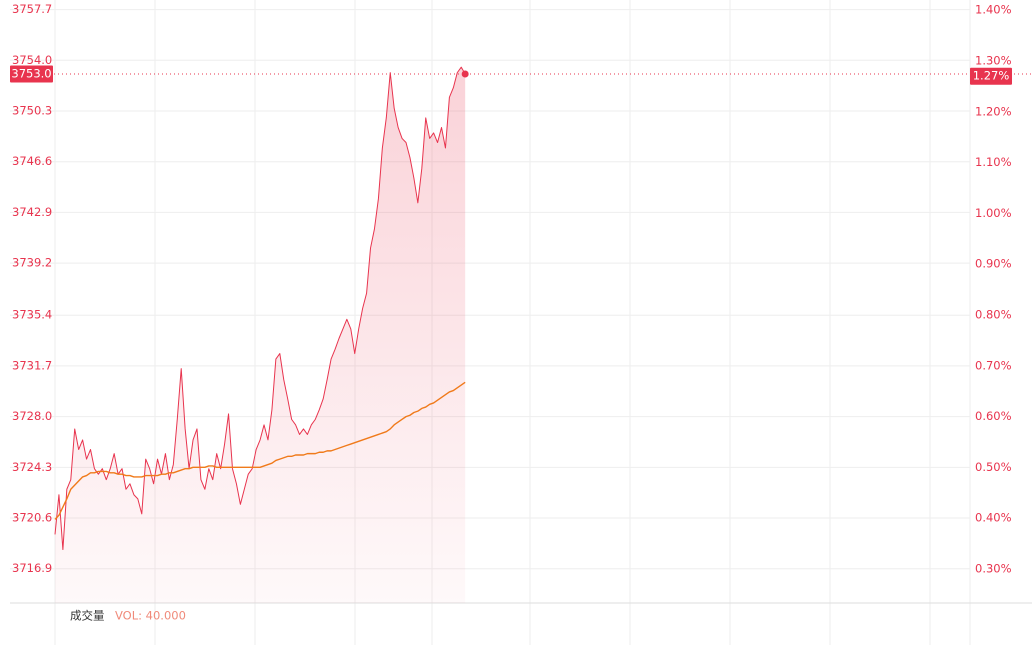 The width and height of the screenshot is (1032, 645). I want to click on volume-title: 成交量, so click(87, 616).